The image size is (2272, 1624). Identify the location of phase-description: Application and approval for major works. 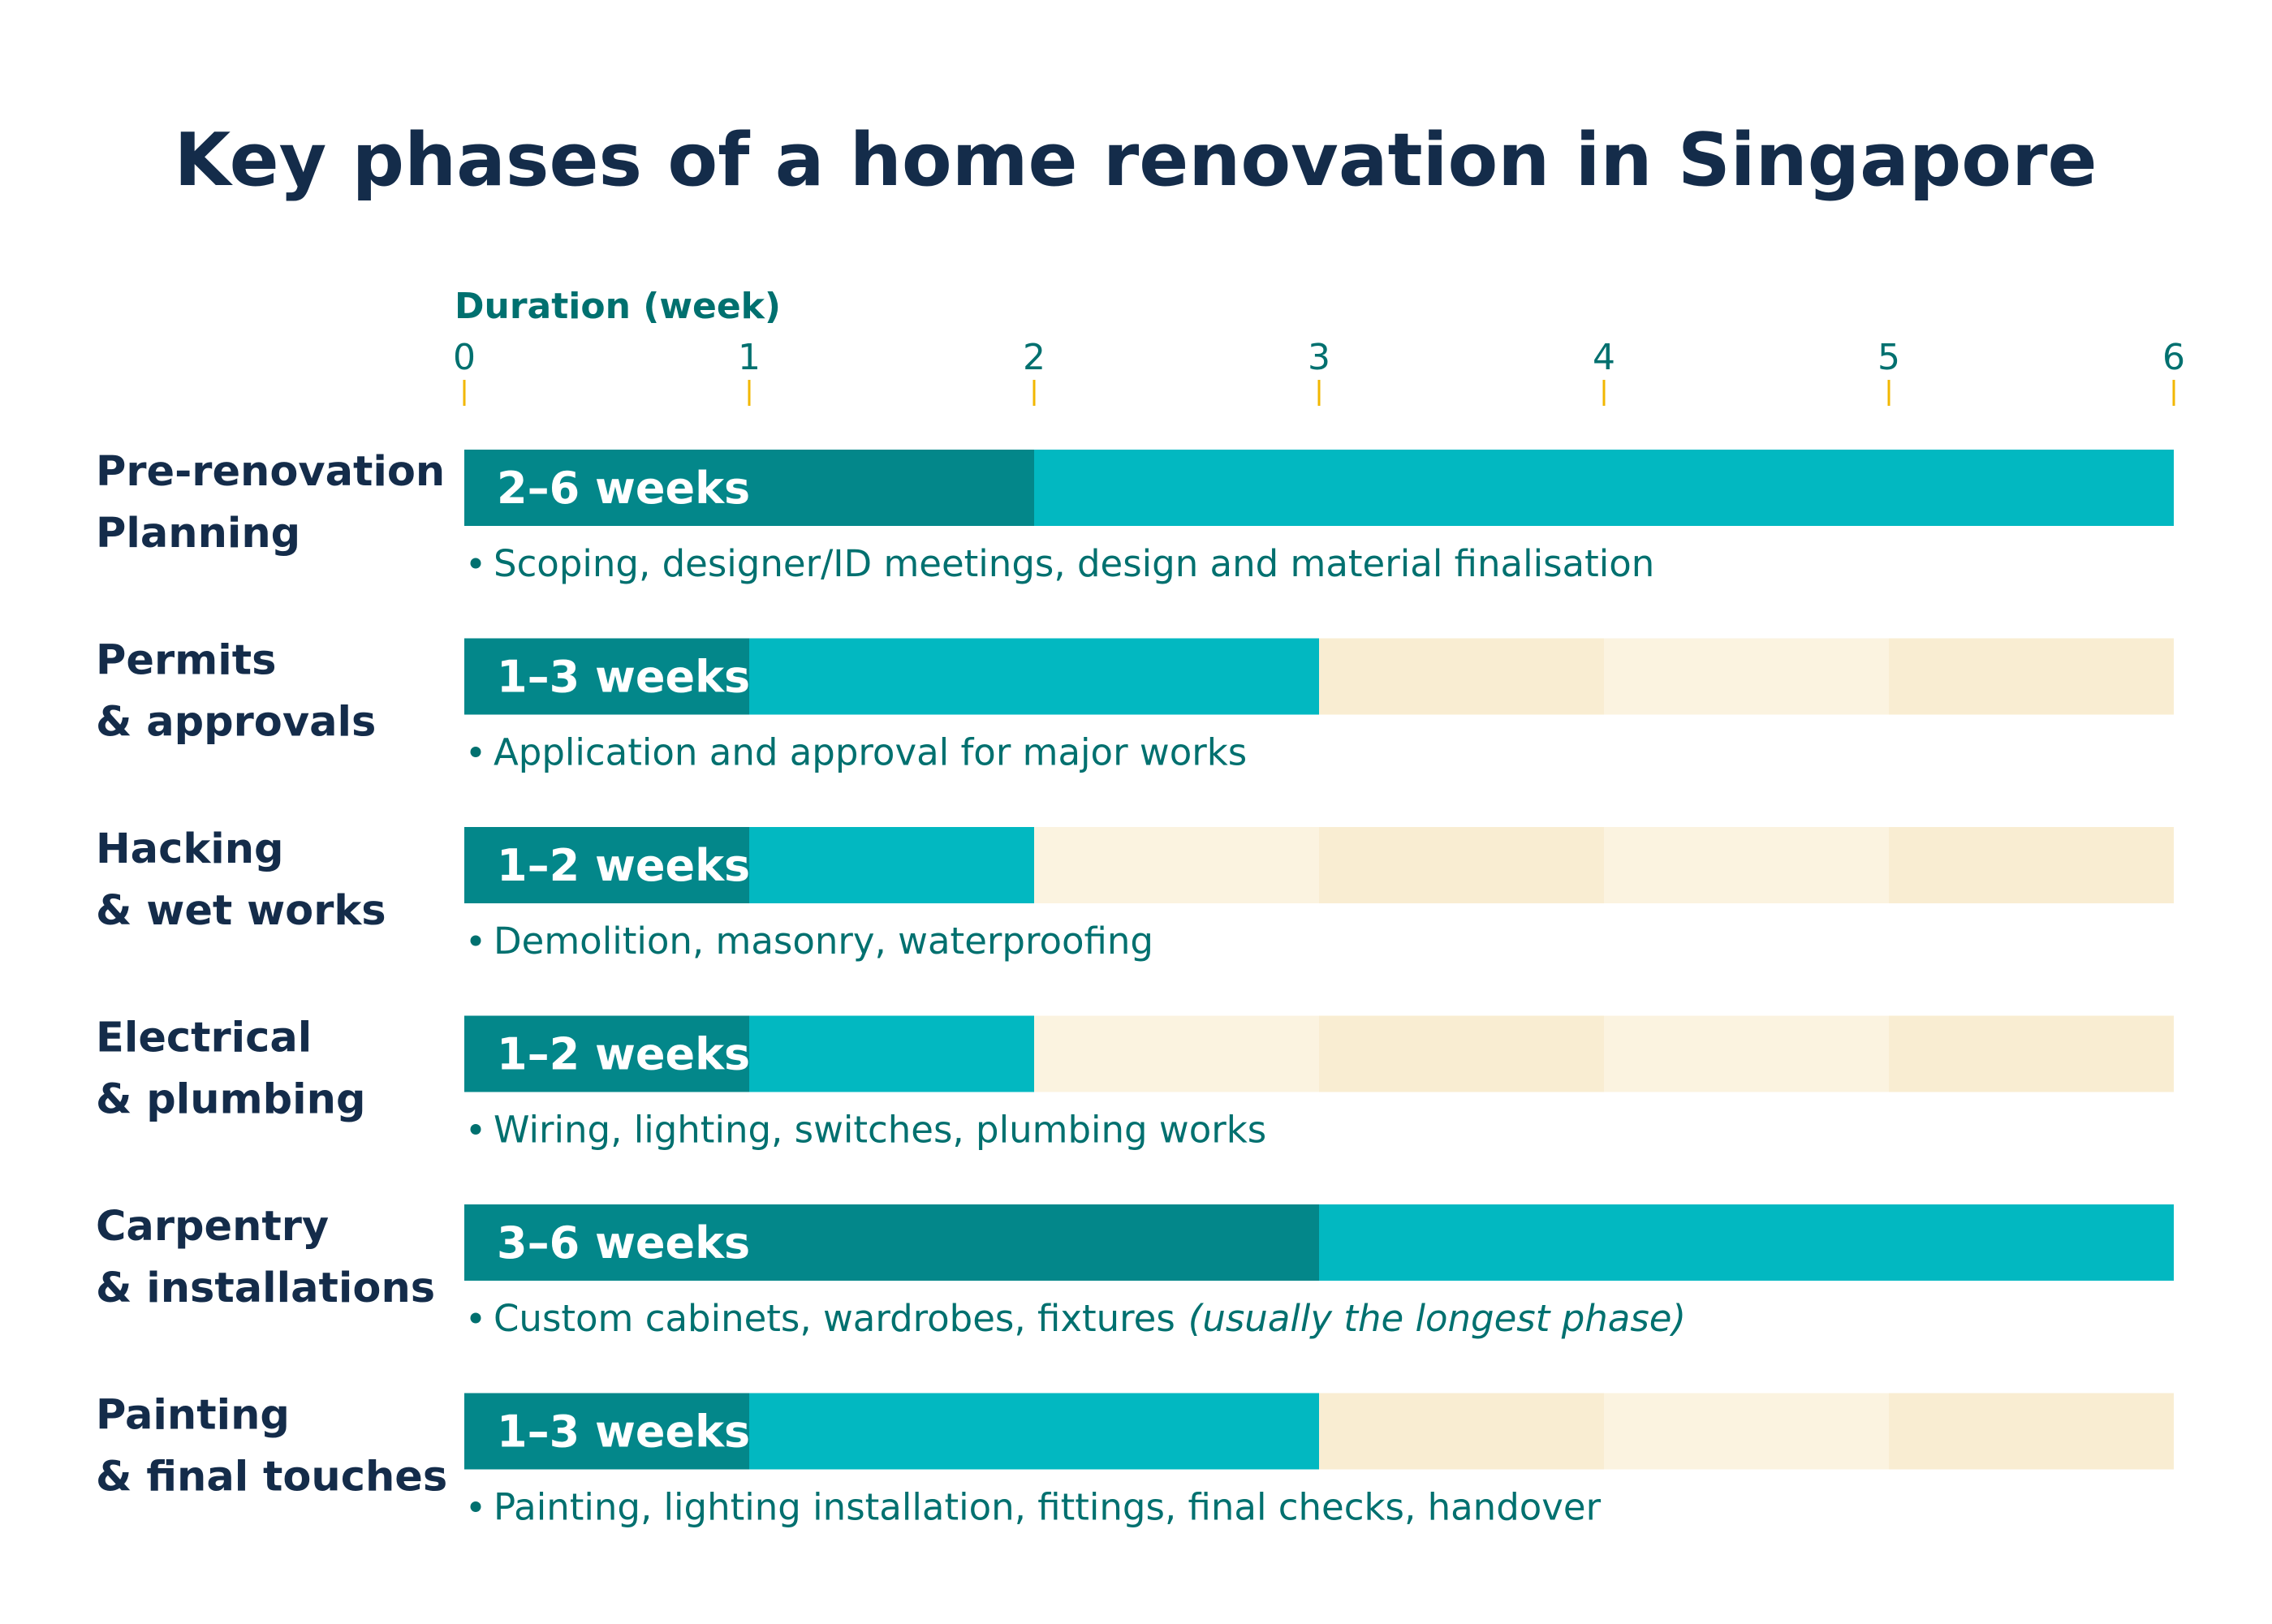
(871, 752).